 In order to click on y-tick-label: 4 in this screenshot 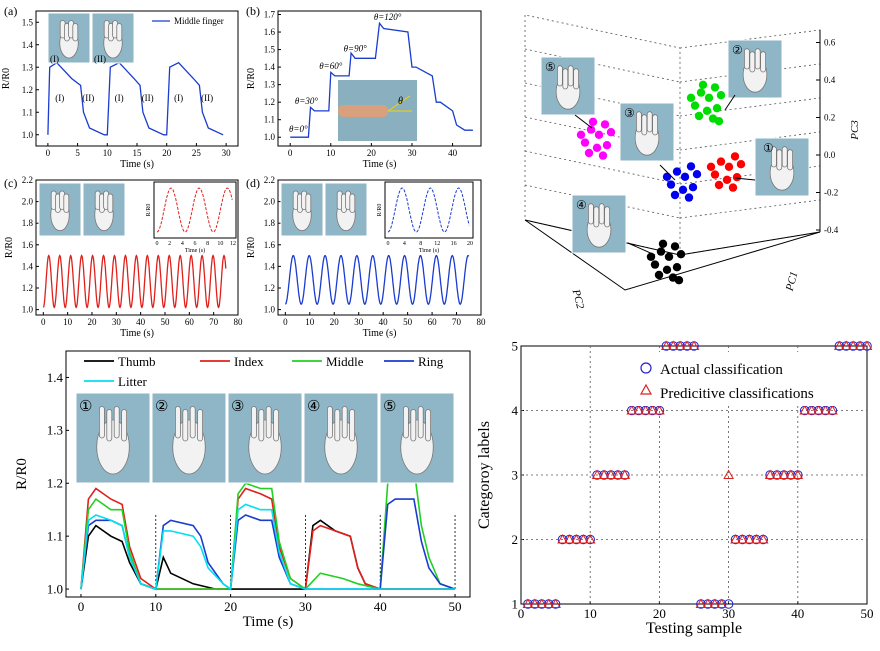, I will do `click(515, 410)`.